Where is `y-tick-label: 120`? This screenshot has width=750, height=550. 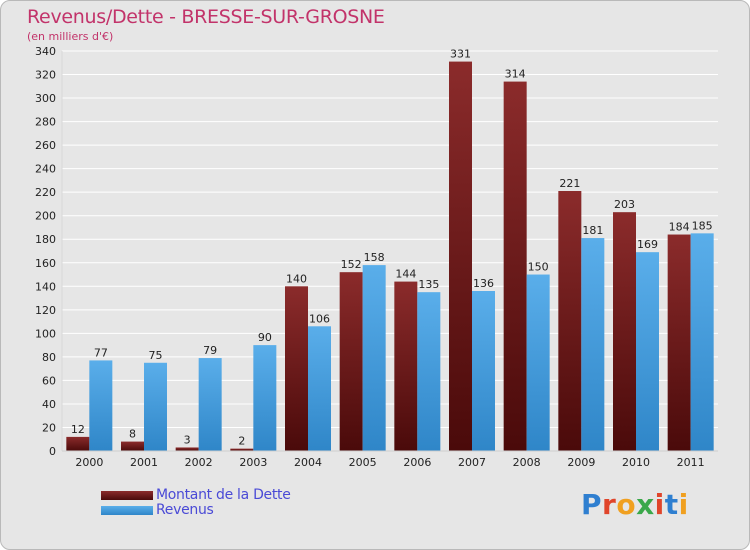
y-tick-label: 120 is located at coordinates (45, 310).